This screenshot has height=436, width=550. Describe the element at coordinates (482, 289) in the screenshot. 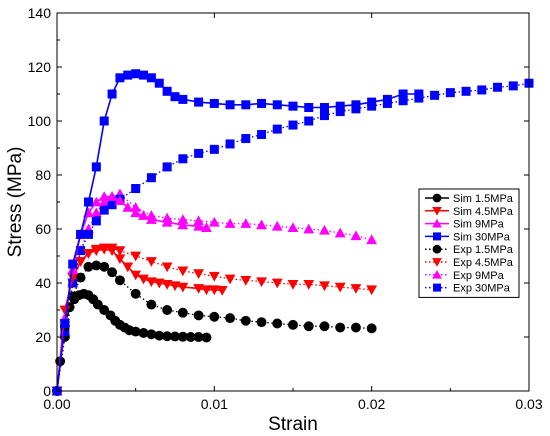

I see `legend-label: Exp 30MPa` at that location.